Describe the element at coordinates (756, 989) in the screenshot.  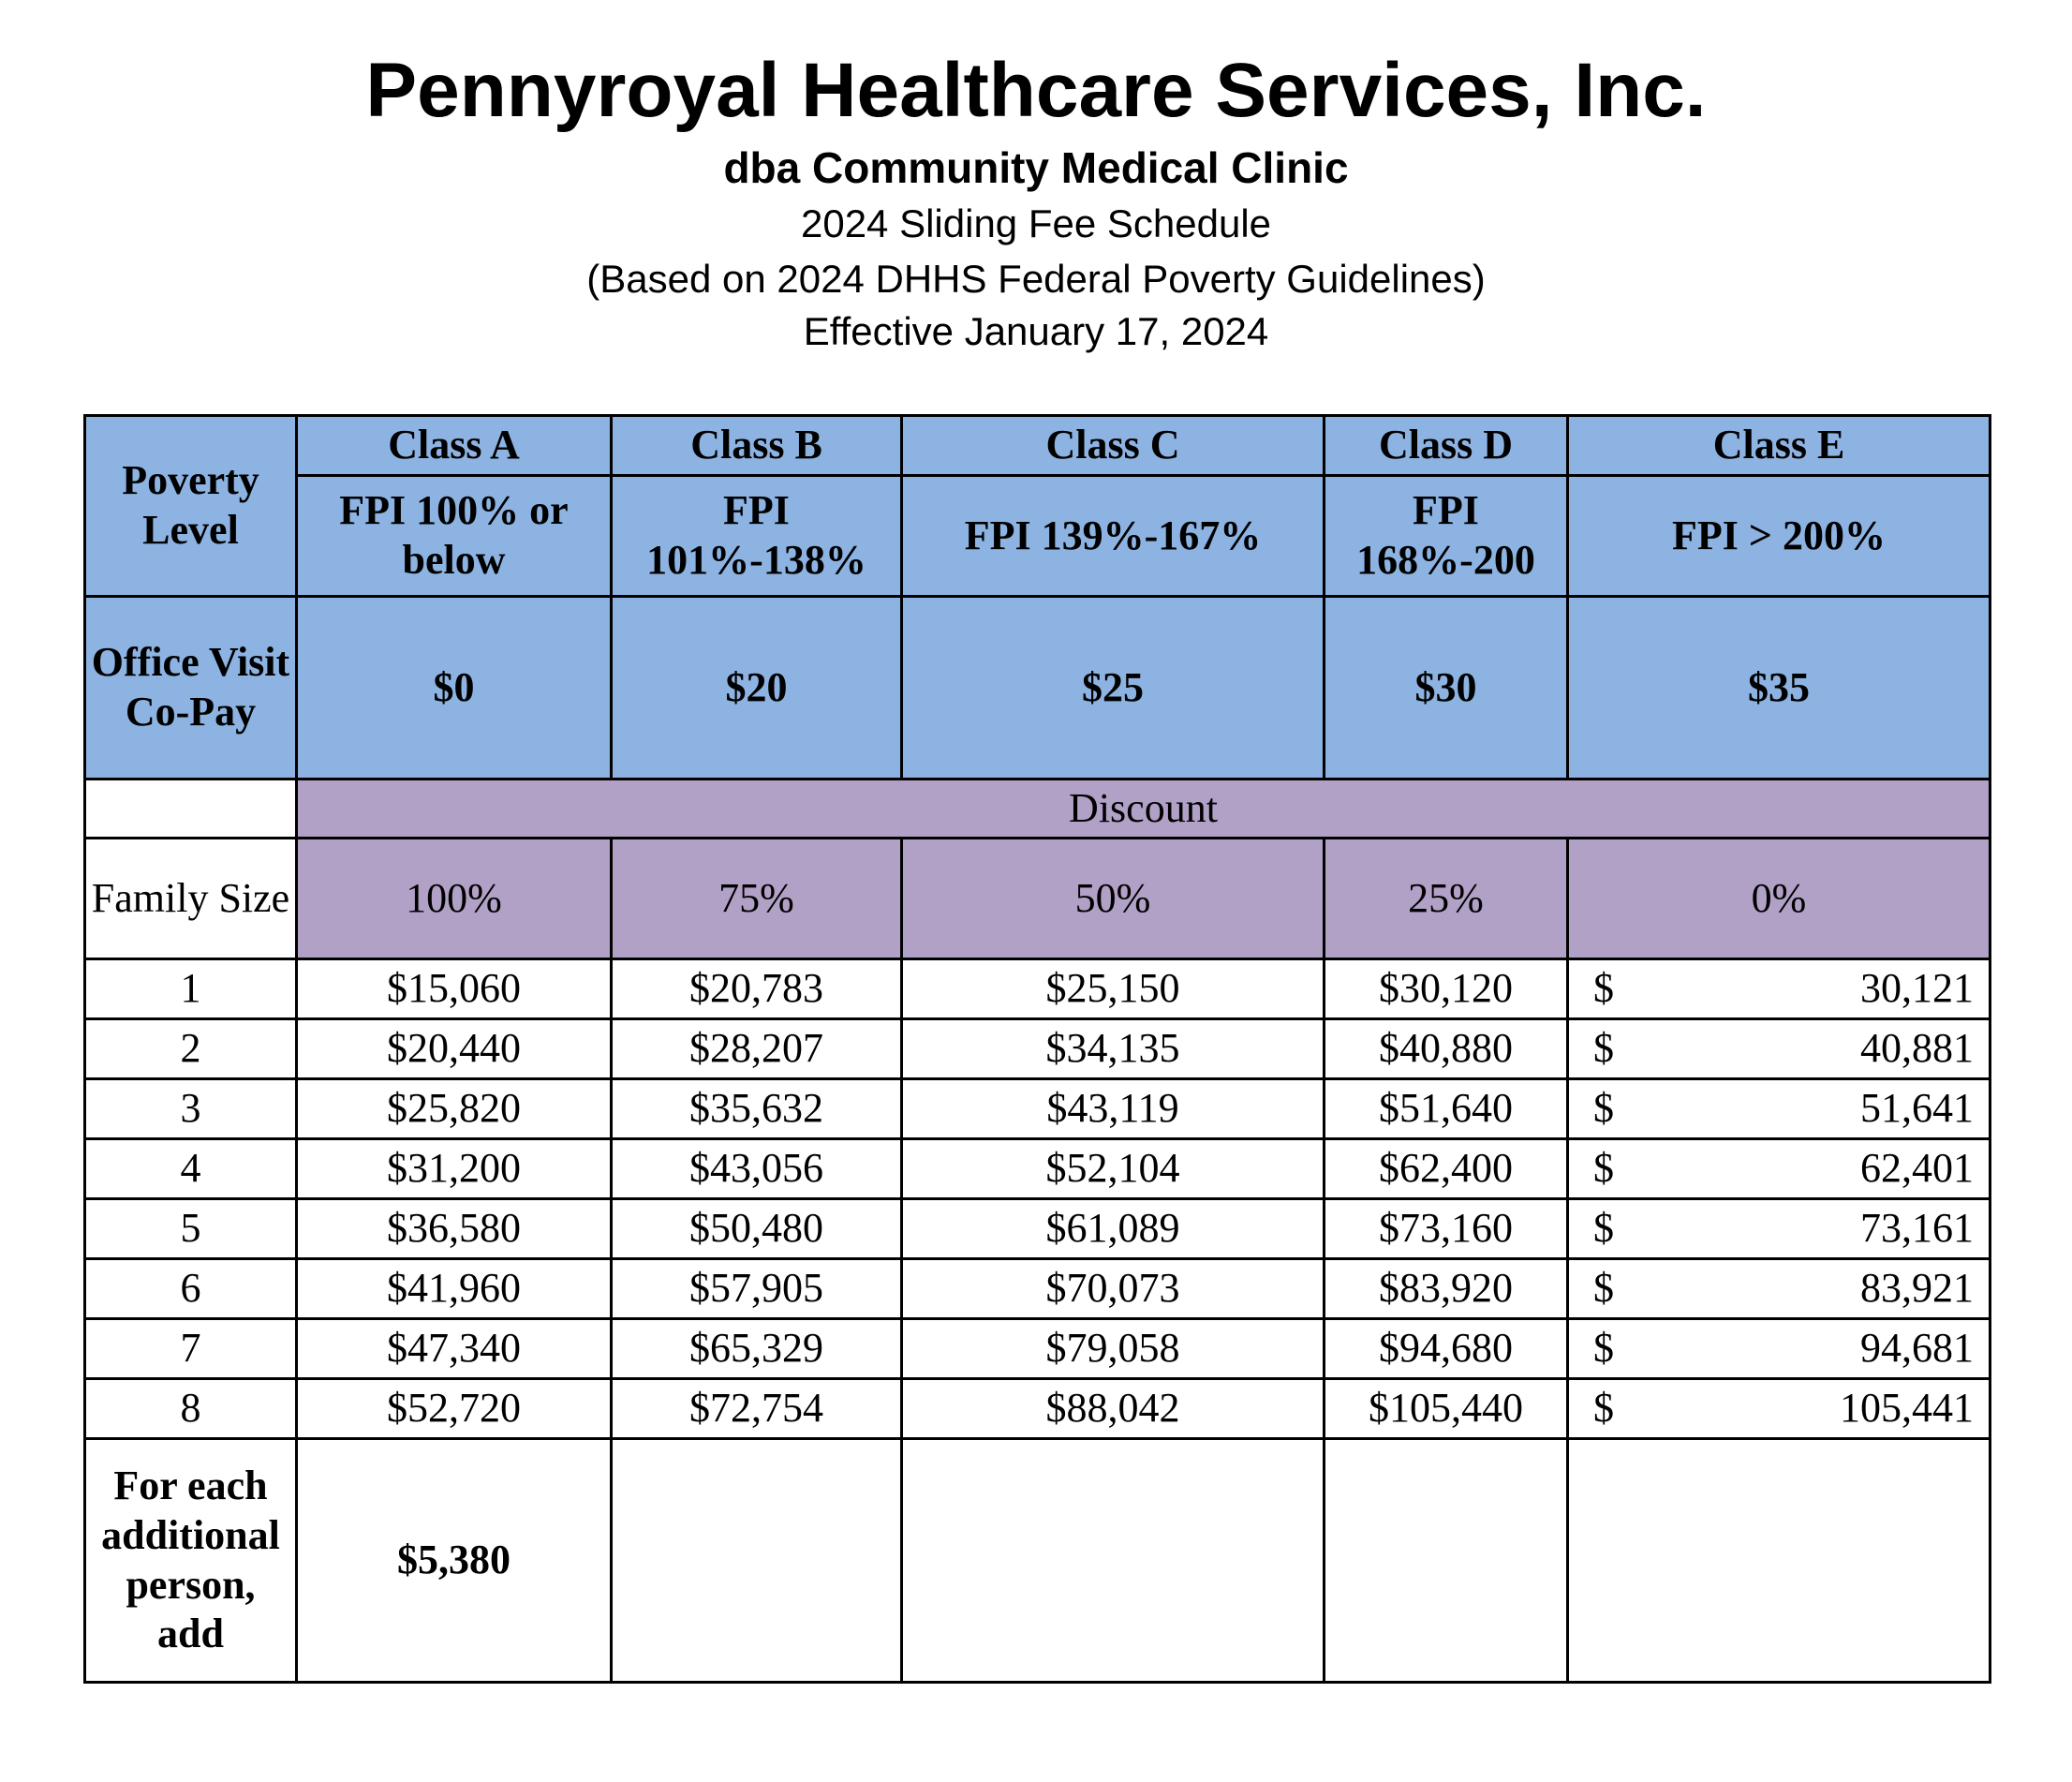
I see `income-threshold-class-b: $20,783` at that location.